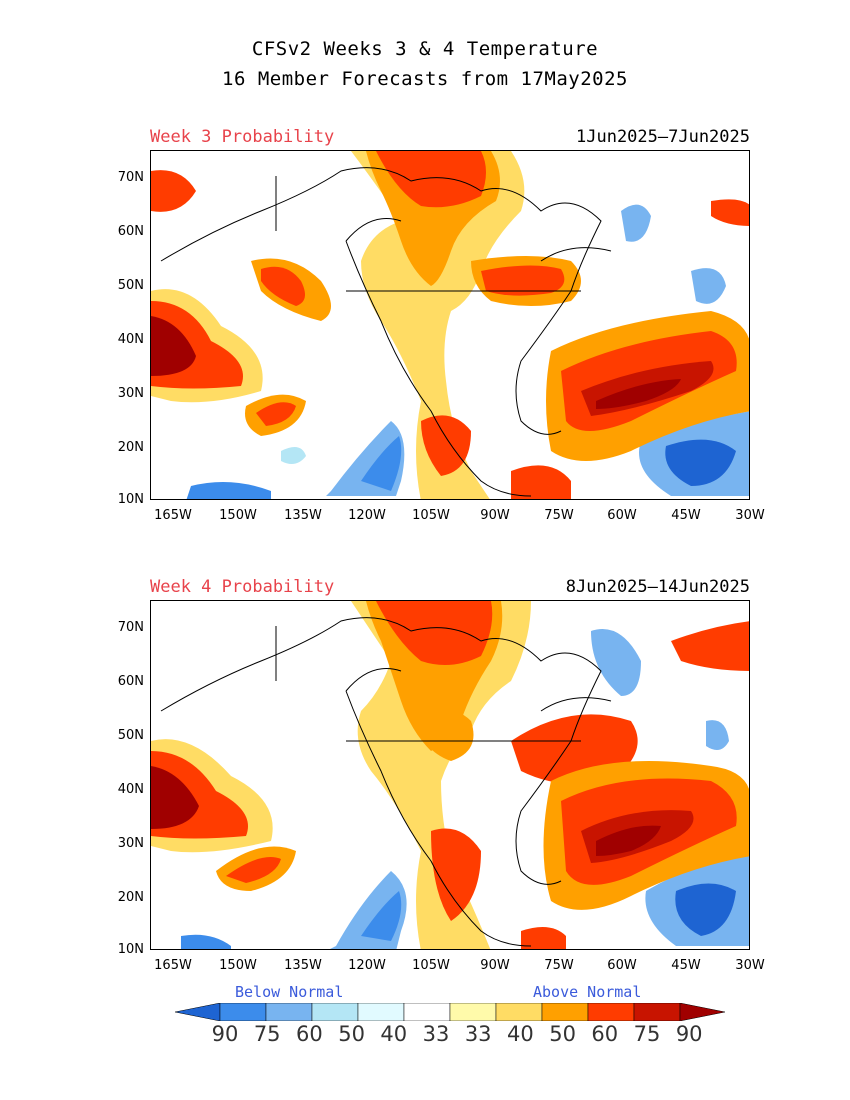 The width and height of the screenshot is (850, 1100). I want to click on above-normal-label: Above Normal, so click(587, 992).